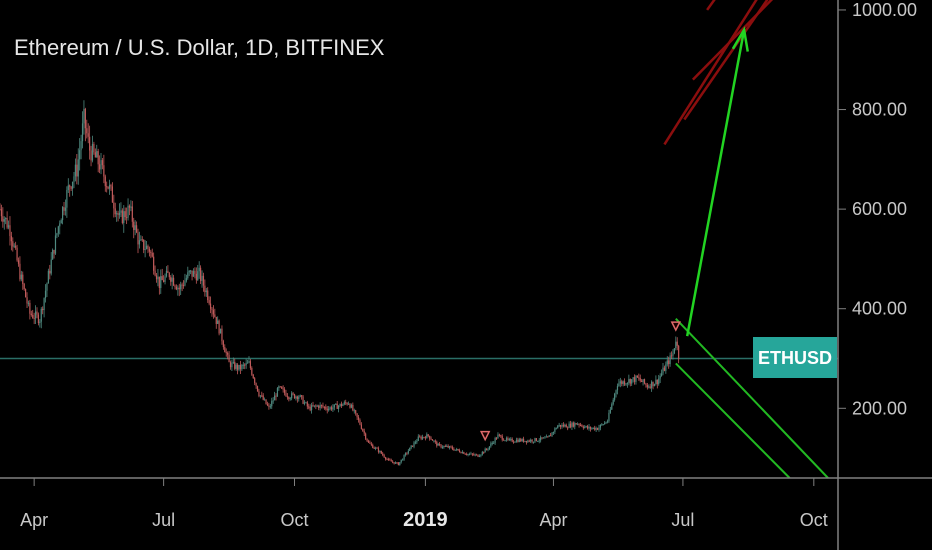 The width and height of the screenshot is (932, 550). I want to click on y-tick-label: 200.00, so click(879, 408).